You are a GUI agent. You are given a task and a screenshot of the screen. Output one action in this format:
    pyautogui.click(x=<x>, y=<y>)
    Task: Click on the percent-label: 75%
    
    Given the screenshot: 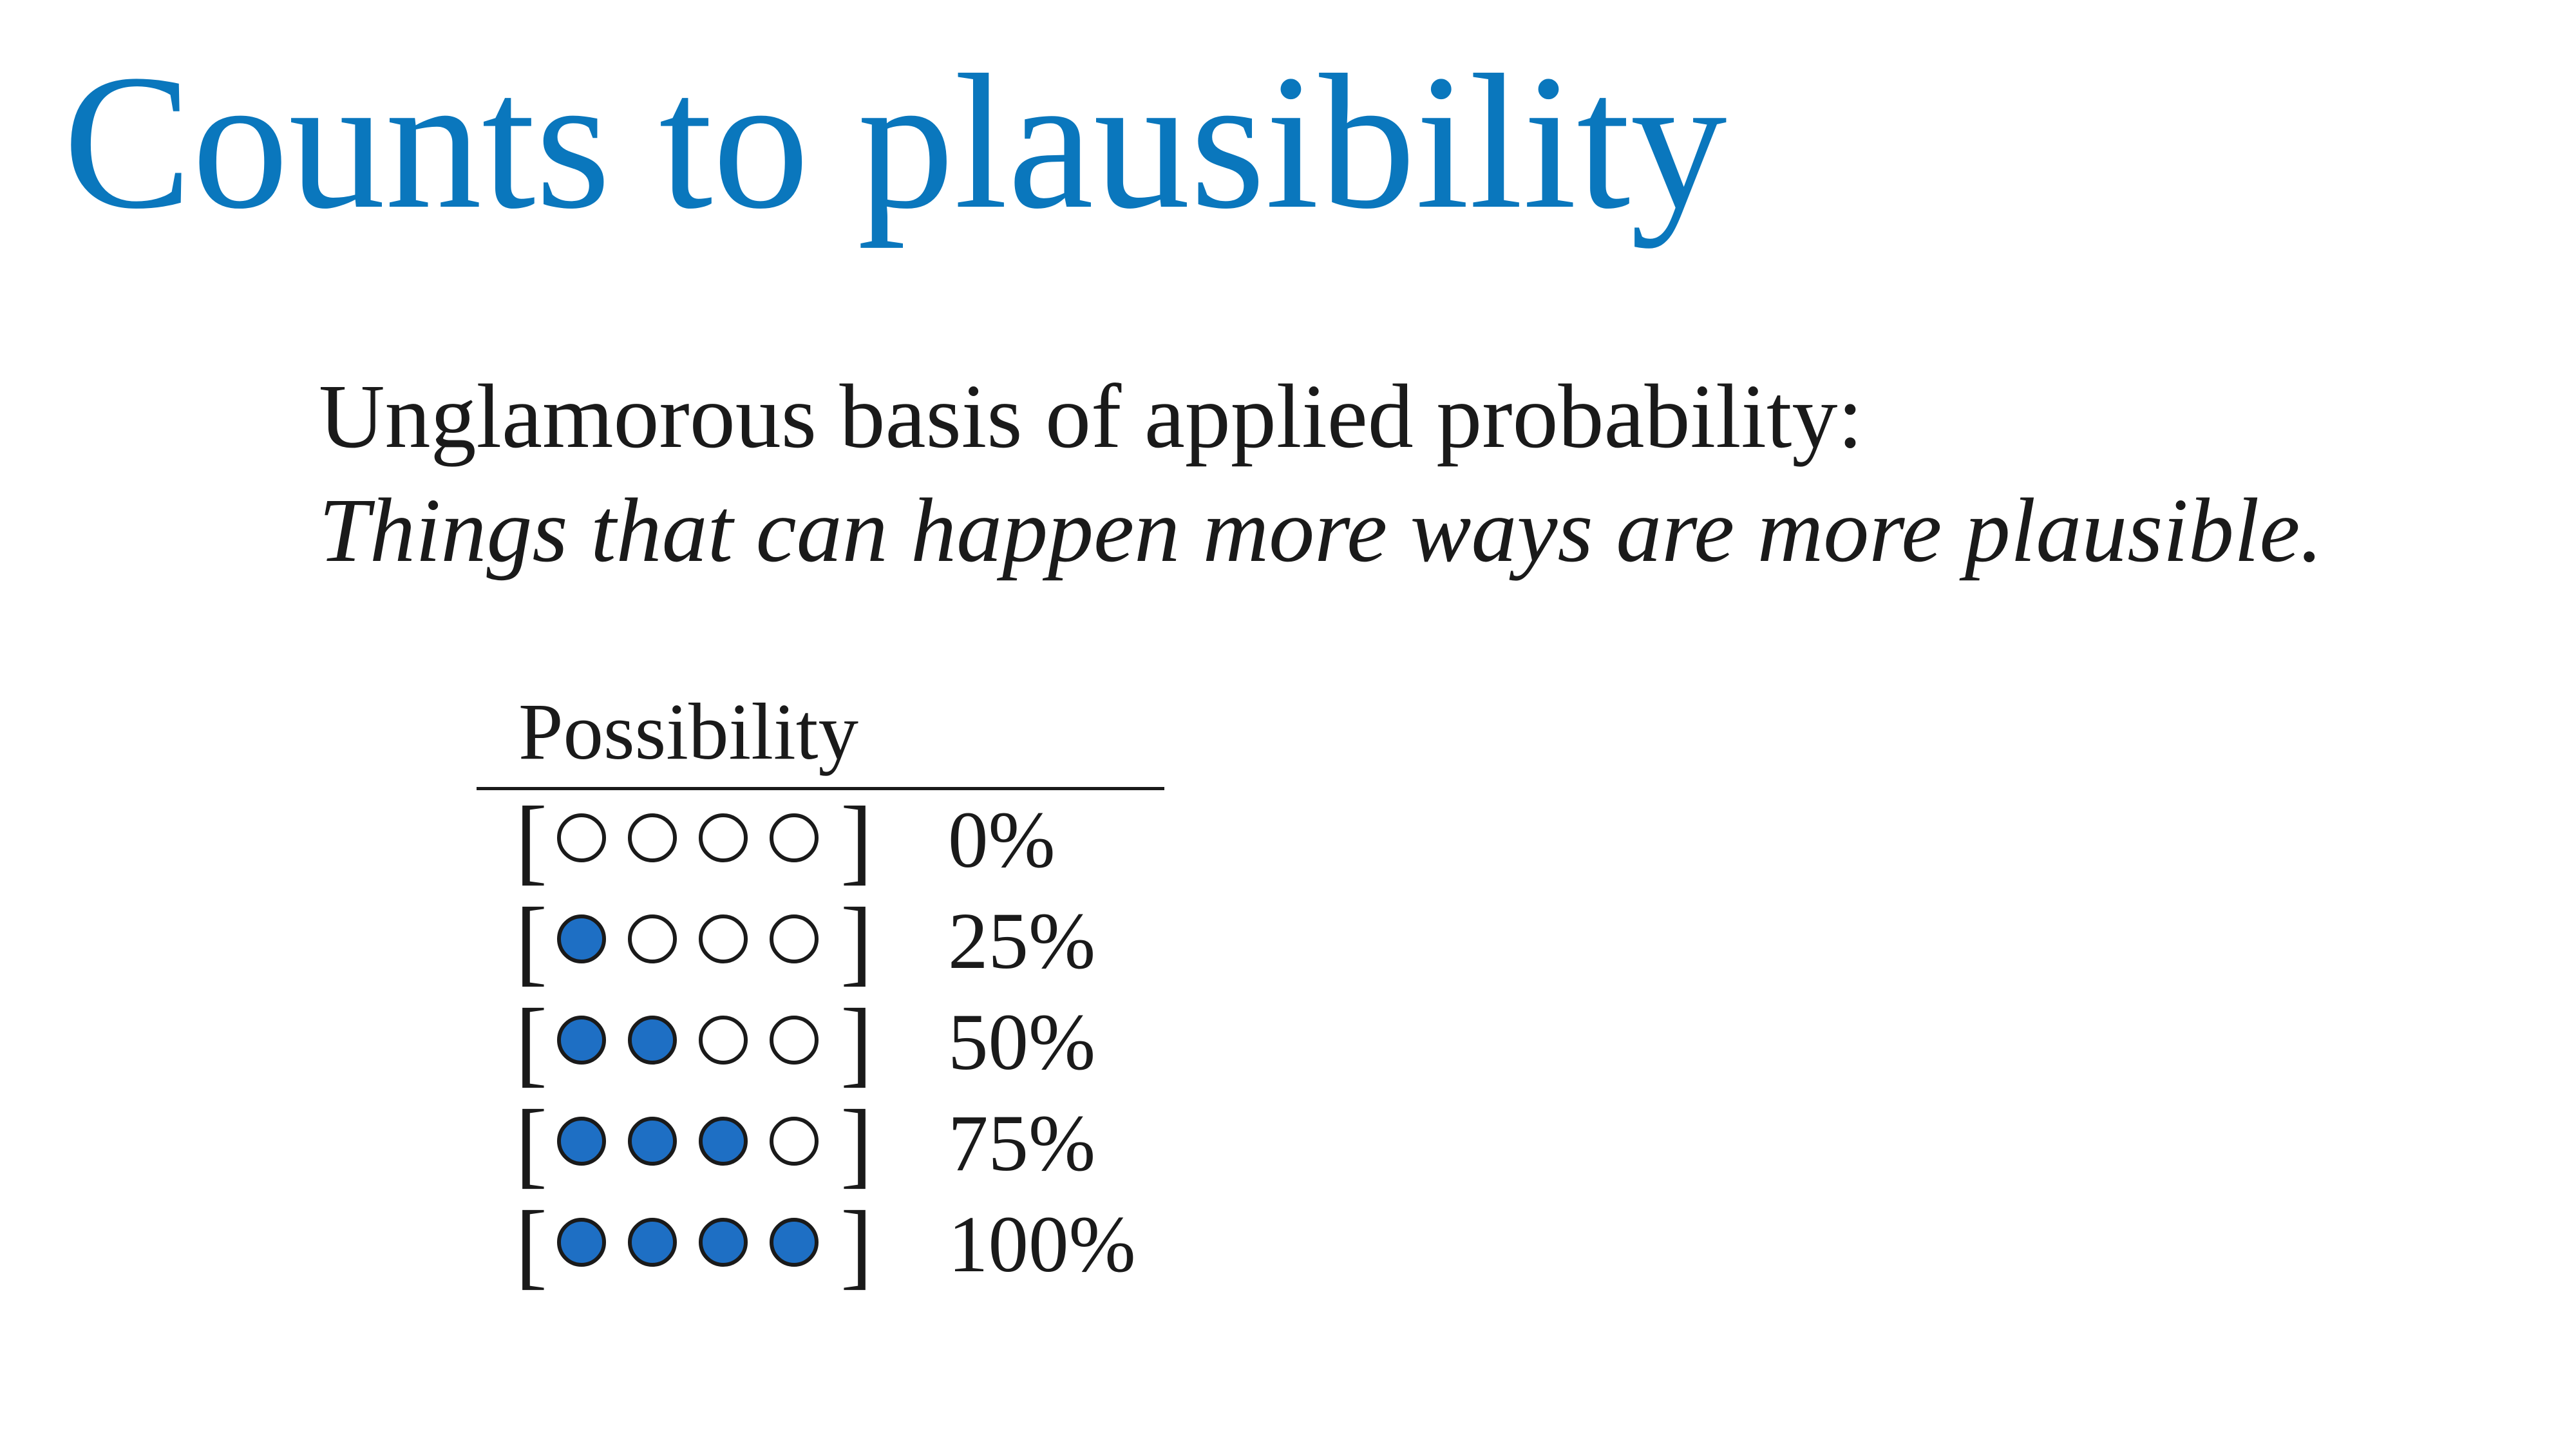 What is the action you would take?
    pyautogui.click(x=1022, y=1143)
    